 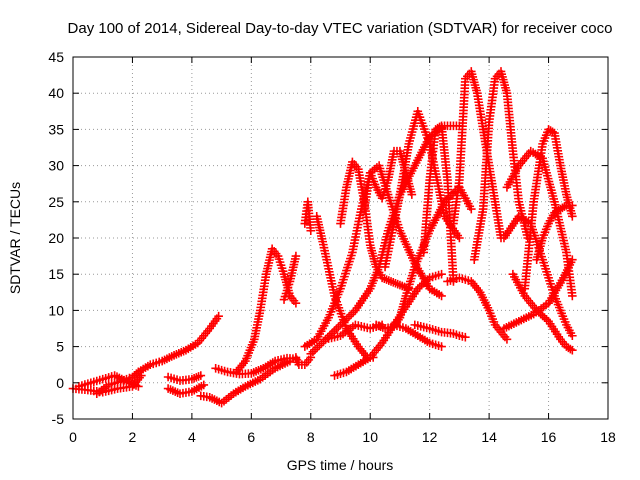 I want to click on series-t3, so click(x=117, y=382).